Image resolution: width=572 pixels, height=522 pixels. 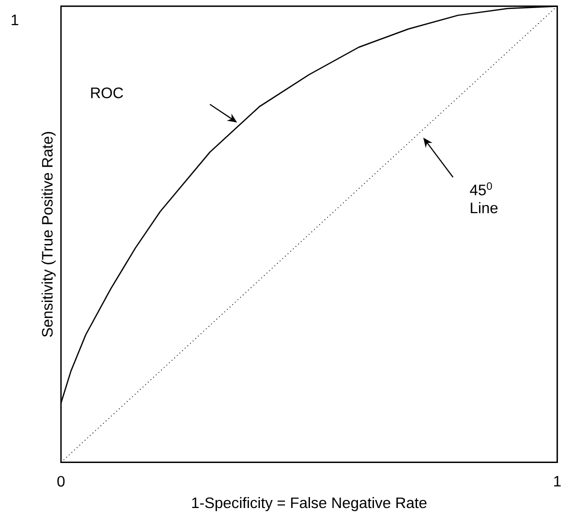 I want to click on annotation: ROC, so click(x=107, y=93).